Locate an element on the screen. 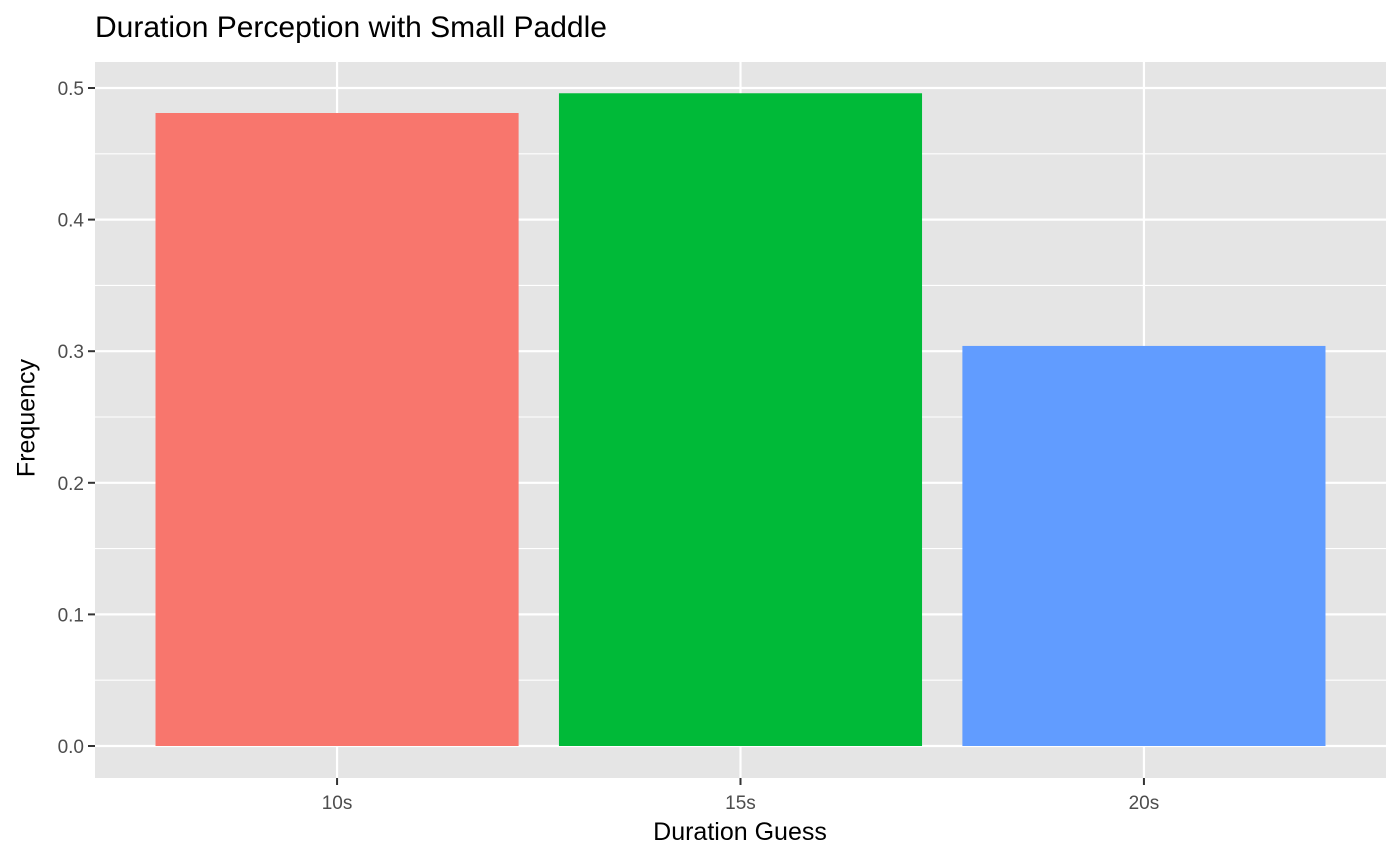  y-tick-label: 0.4 is located at coordinates (71, 221).